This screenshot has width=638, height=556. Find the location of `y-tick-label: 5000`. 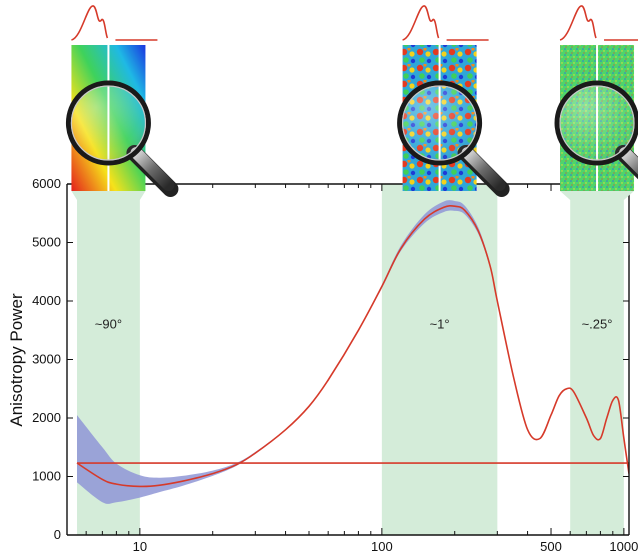

y-tick-label: 5000 is located at coordinates (46, 242).